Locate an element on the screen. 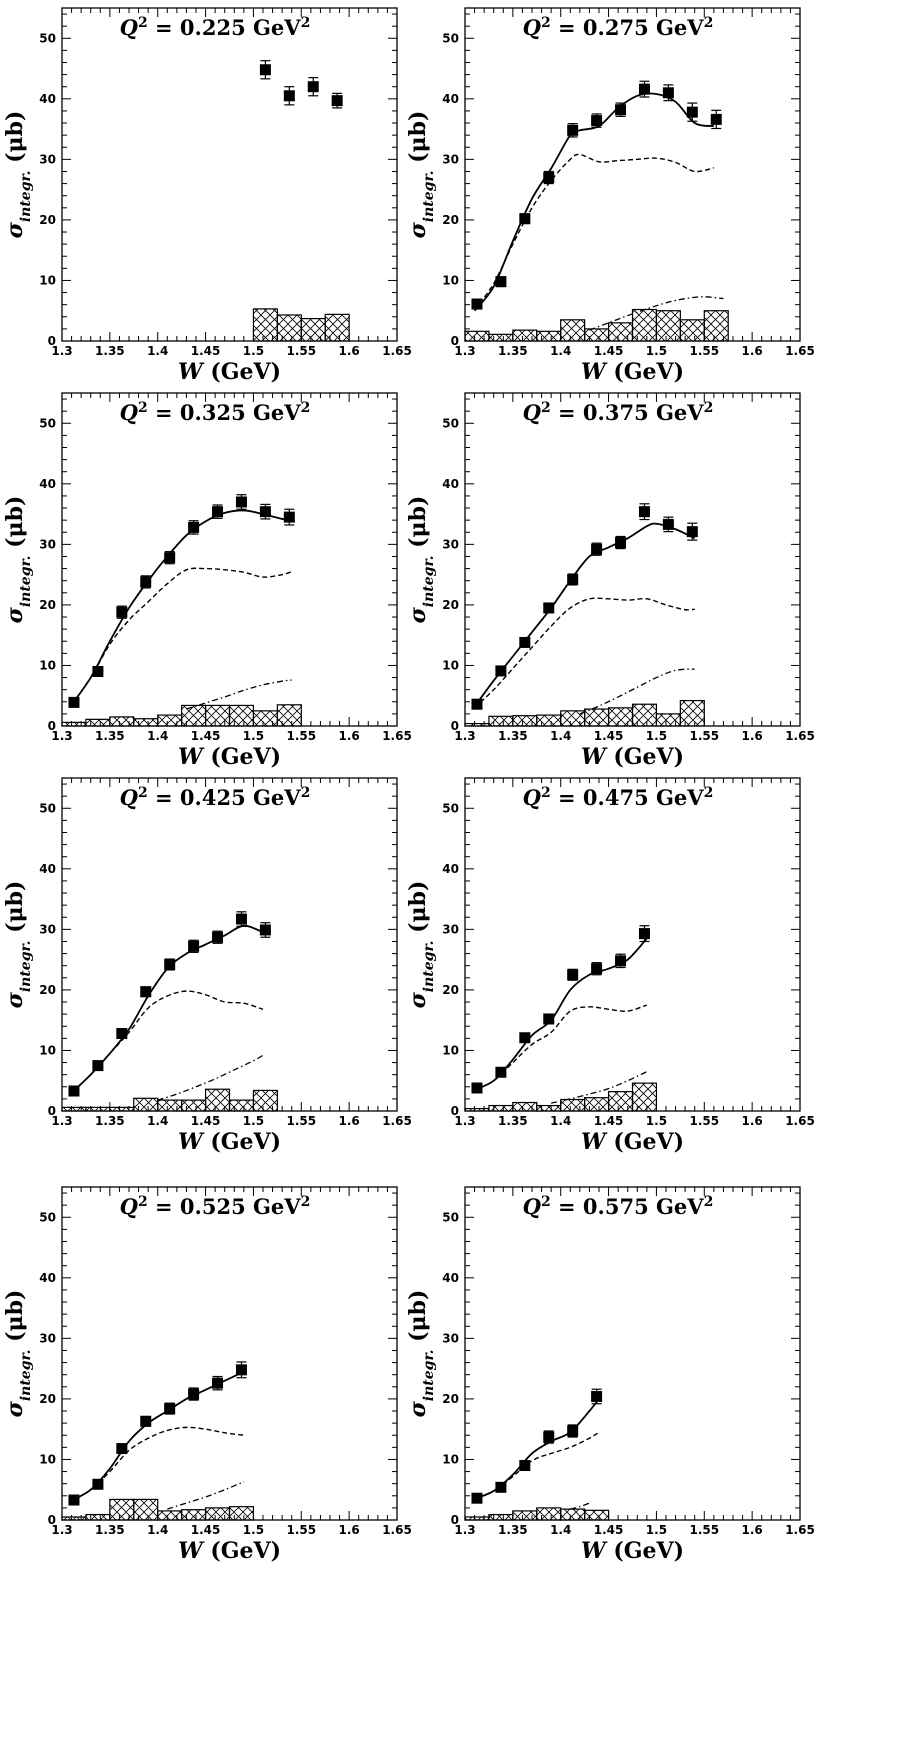 This screenshot has width=901, height=1737. panel-title: Q2 = 0.475 GeV2 is located at coordinates (618, 797).